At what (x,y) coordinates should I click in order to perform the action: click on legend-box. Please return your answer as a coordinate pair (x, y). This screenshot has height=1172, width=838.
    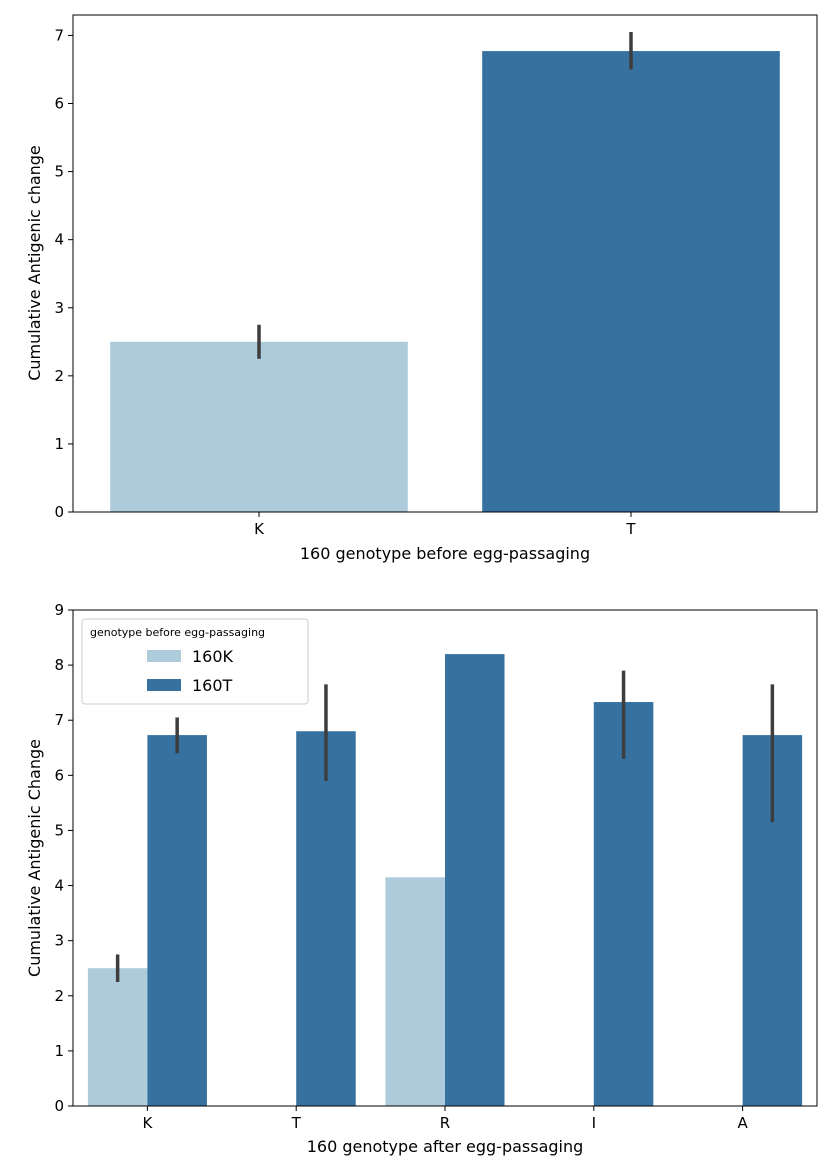
    Looking at the image, I should click on (195, 661).